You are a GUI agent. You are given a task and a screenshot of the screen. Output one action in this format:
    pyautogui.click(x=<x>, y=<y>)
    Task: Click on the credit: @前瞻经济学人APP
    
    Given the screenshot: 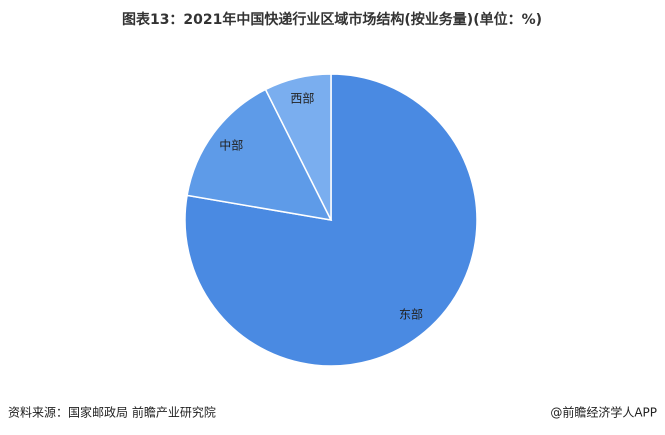 What is the action you would take?
    pyautogui.click(x=603, y=412)
    